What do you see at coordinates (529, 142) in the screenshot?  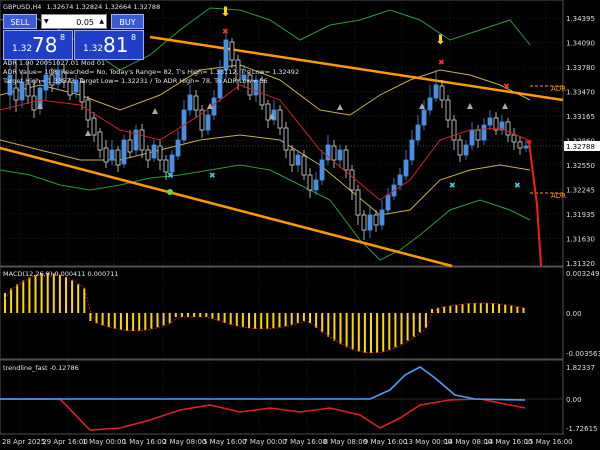 I see `forecast-point` at bounding box center [529, 142].